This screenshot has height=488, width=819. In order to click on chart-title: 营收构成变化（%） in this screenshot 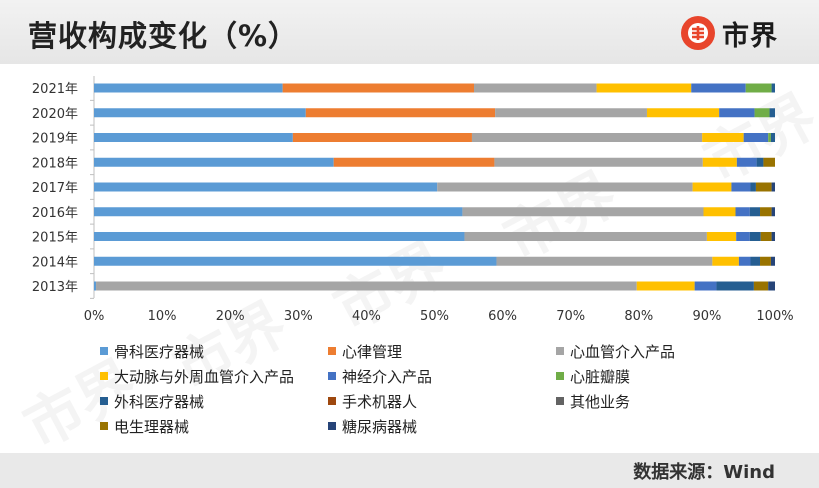, I will do `click(163, 36)`.